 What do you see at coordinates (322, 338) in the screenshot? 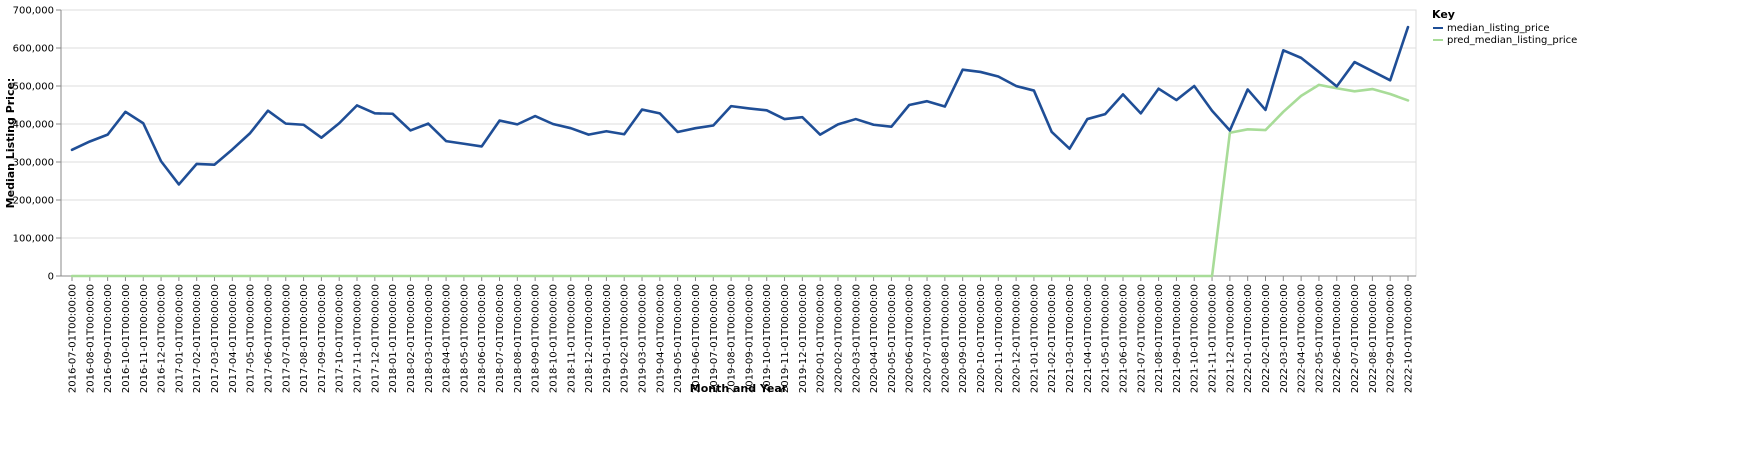
I see `x-tick-label: 2017-09-01T00:00:00` at bounding box center [322, 338].